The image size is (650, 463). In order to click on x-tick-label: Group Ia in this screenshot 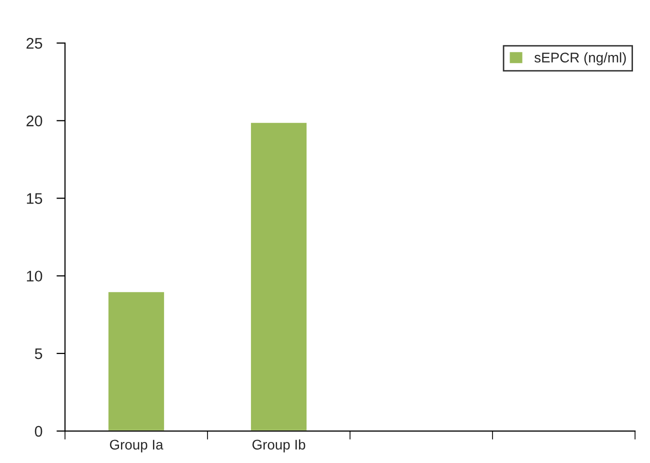, I will do `click(137, 446)`.